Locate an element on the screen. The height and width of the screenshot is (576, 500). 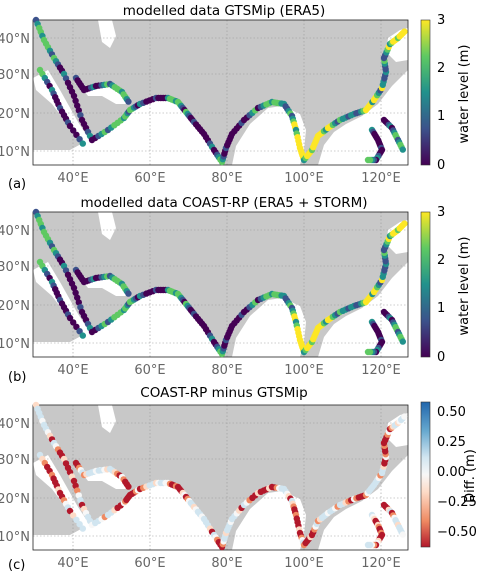
panel-b-title: modelled data COAST-RP (ERA5 + STORM) is located at coordinates (223, 203).